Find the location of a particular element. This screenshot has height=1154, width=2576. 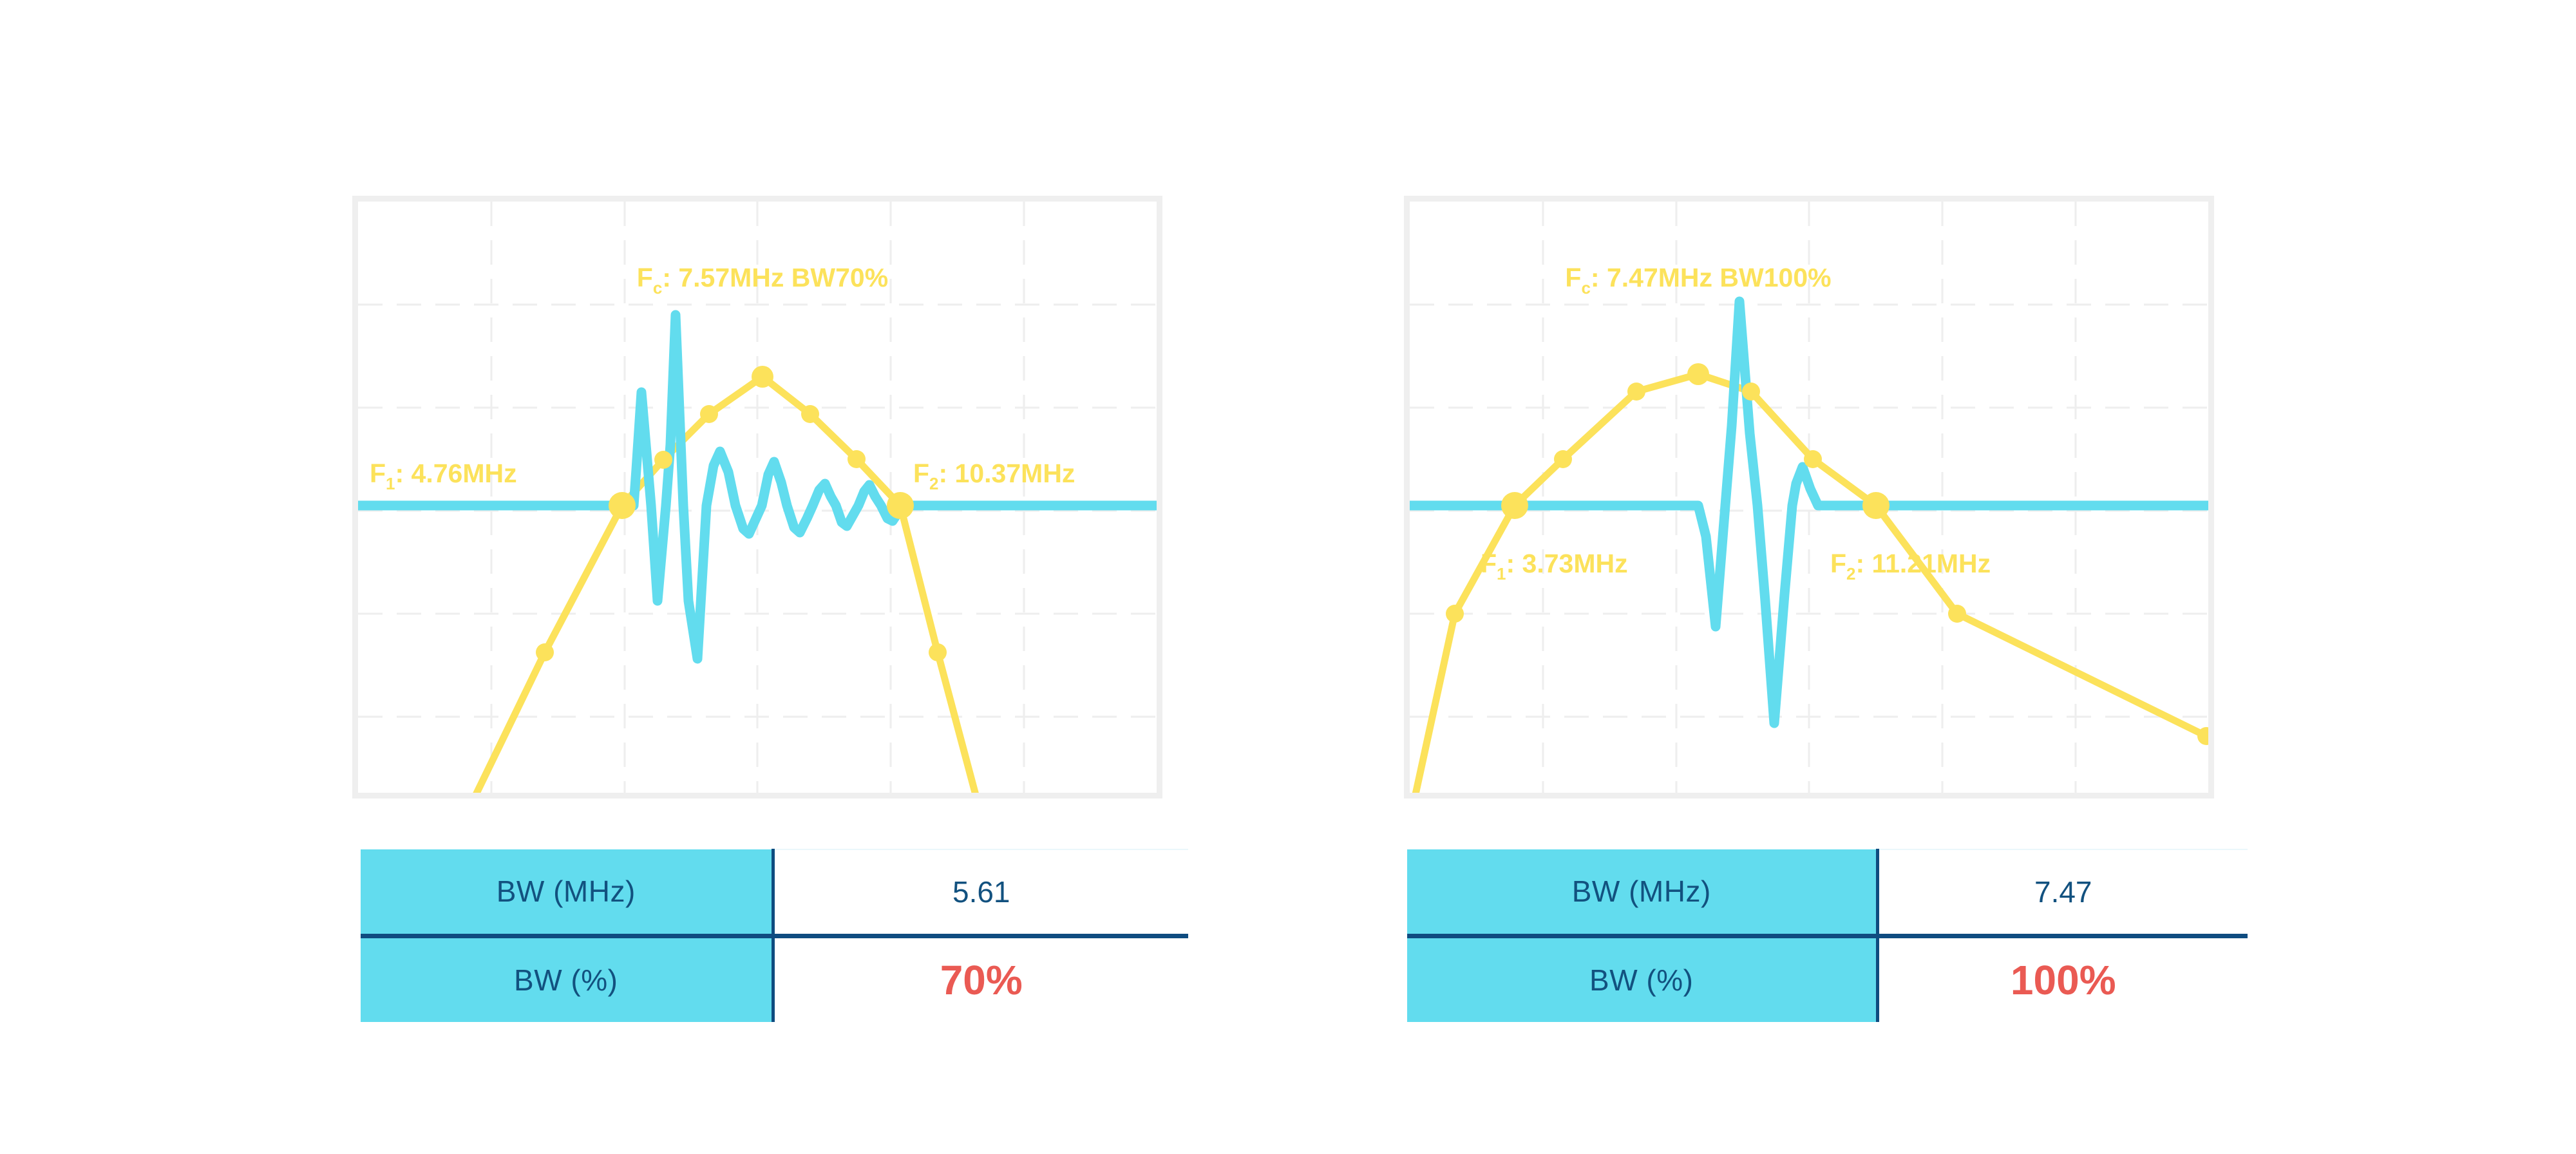

bw-table-right: BW (MHz) 7.47 BW (%) 100% is located at coordinates (1828, 936).